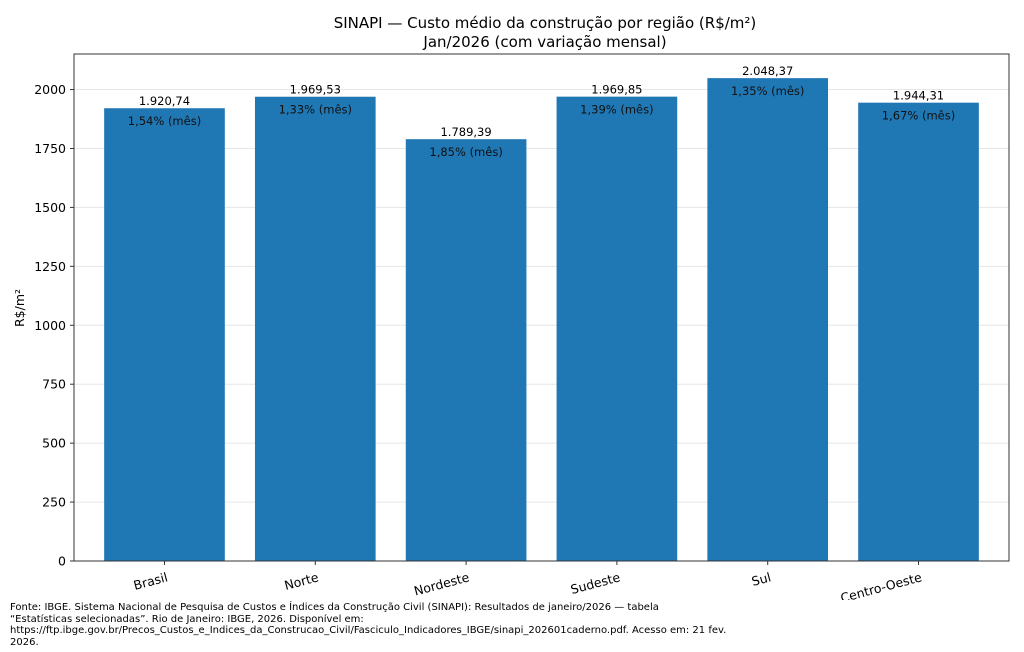 The image size is (1024, 652). I want to click on x-tick-label: Sudeste, so click(595, 583).